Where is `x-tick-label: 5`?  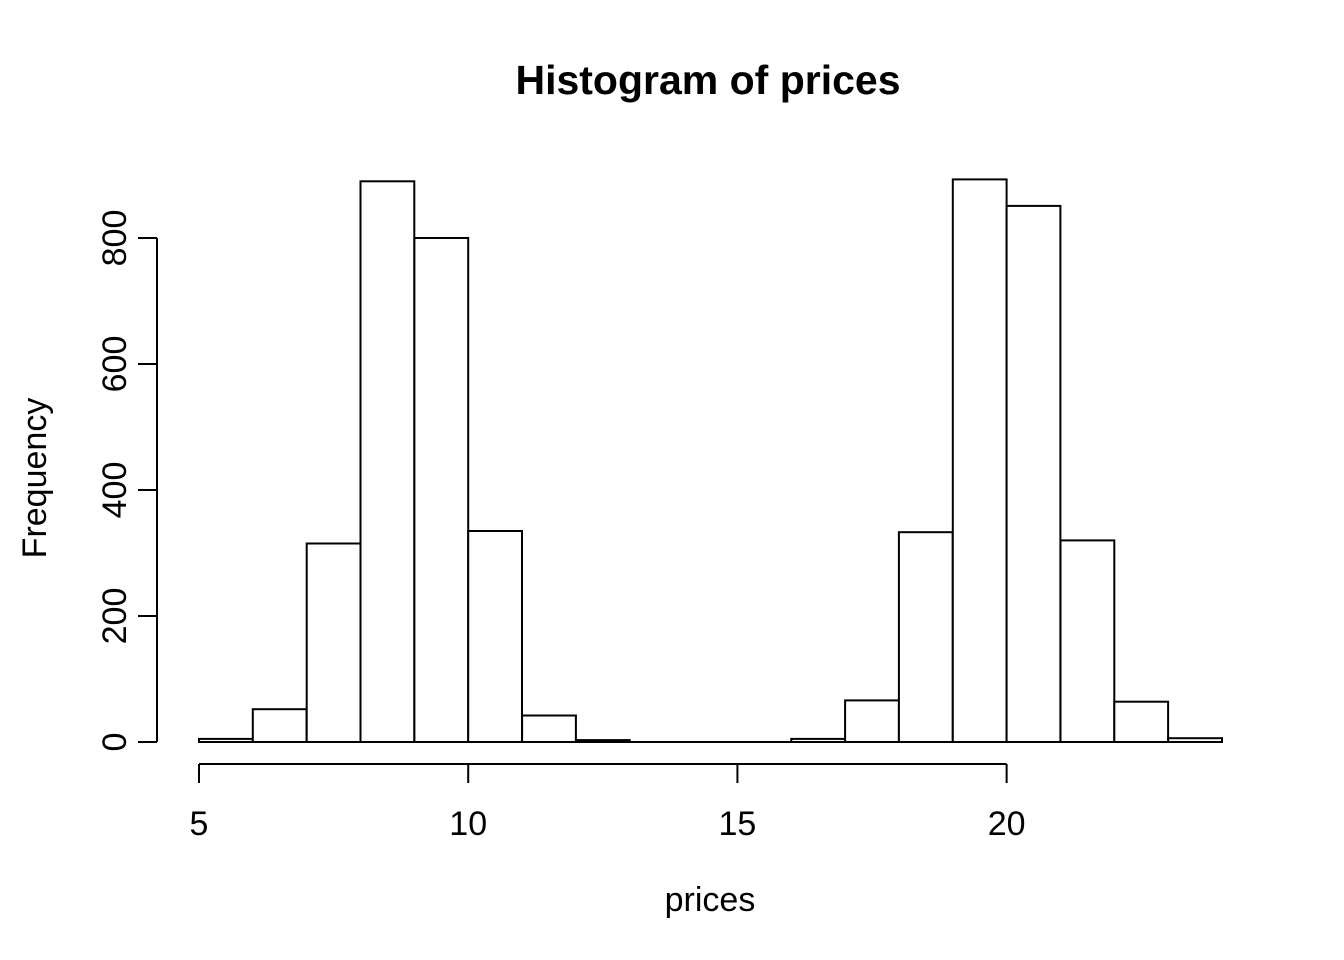 x-tick-label: 5 is located at coordinates (199, 824).